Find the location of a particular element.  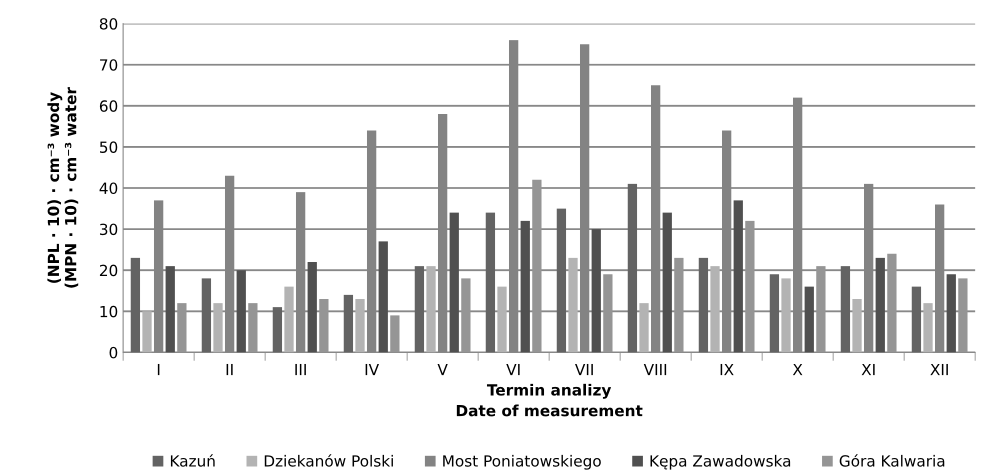

legend-label: Kępa Zawadowska is located at coordinates (720, 462).